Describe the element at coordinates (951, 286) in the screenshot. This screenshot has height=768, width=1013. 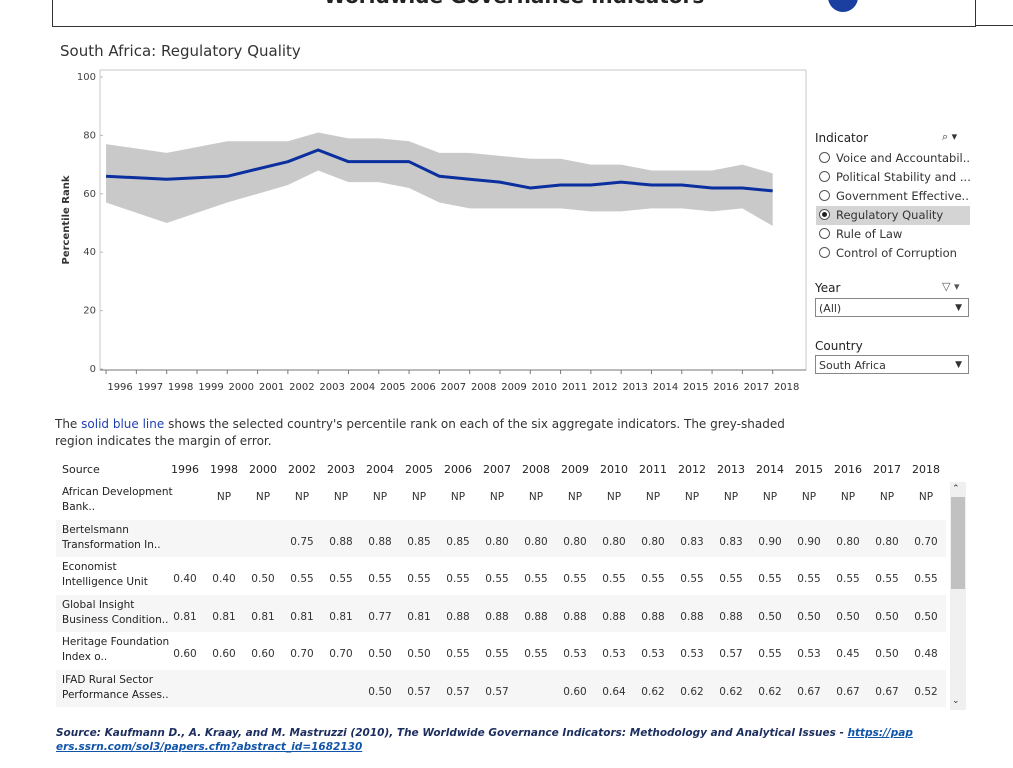
I see `filter-icon: ▽ ▾` at that location.